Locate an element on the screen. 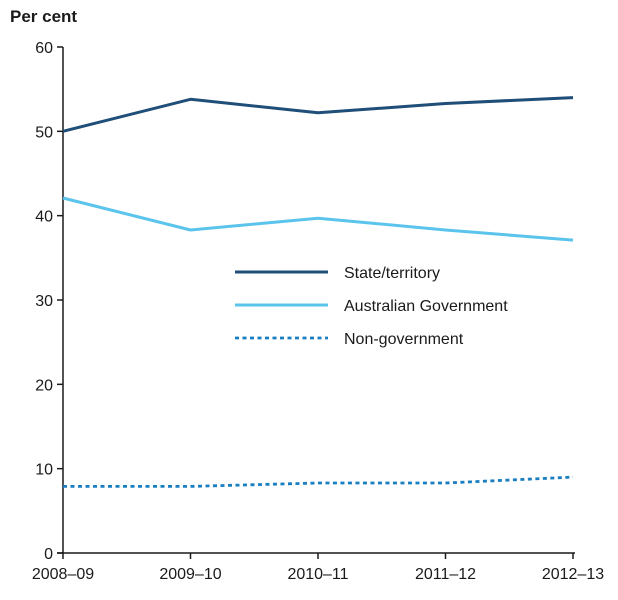 The height and width of the screenshot is (600, 618). y-tick-label: 30 is located at coordinates (44, 301).